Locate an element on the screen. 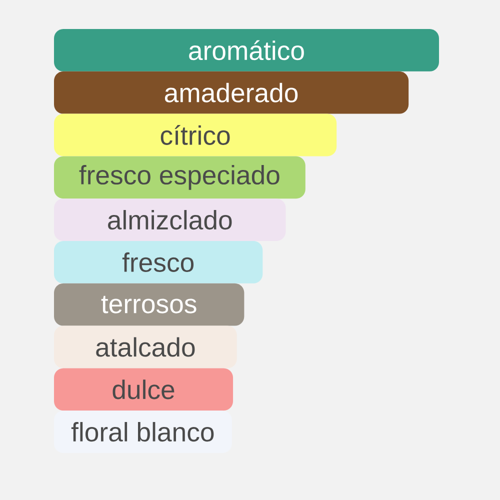 The height and width of the screenshot is (500, 500). y-tick-label: amaderado is located at coordinates (231, 92).